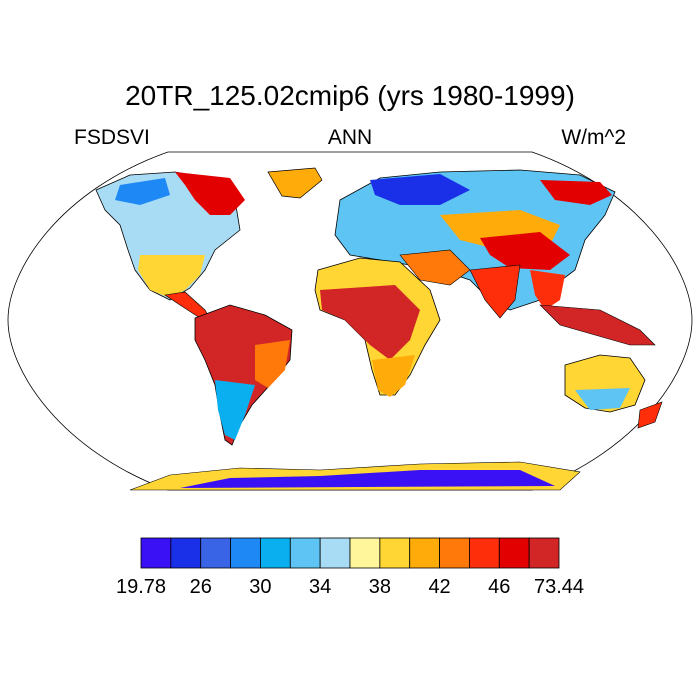 The width and height of the screenshot is (700, 700). I want to click on south-america, so click(243, 375).